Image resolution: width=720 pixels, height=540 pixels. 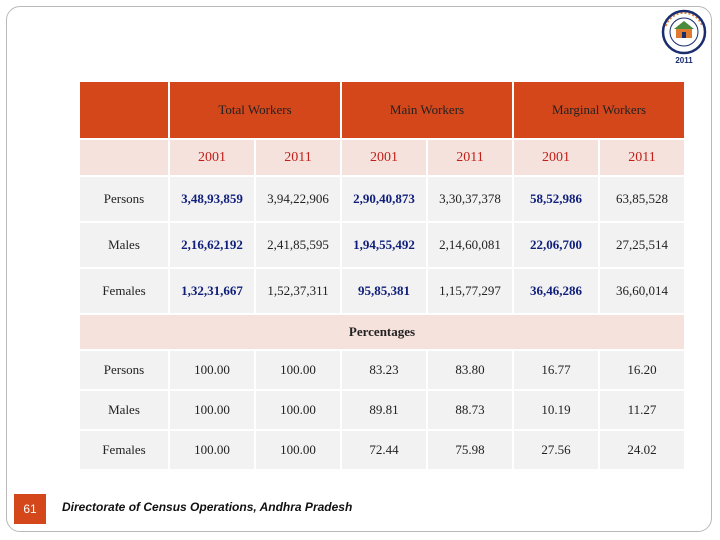 I want to click on table-cell: 1,94,55,492, so click(x=384, y=245).